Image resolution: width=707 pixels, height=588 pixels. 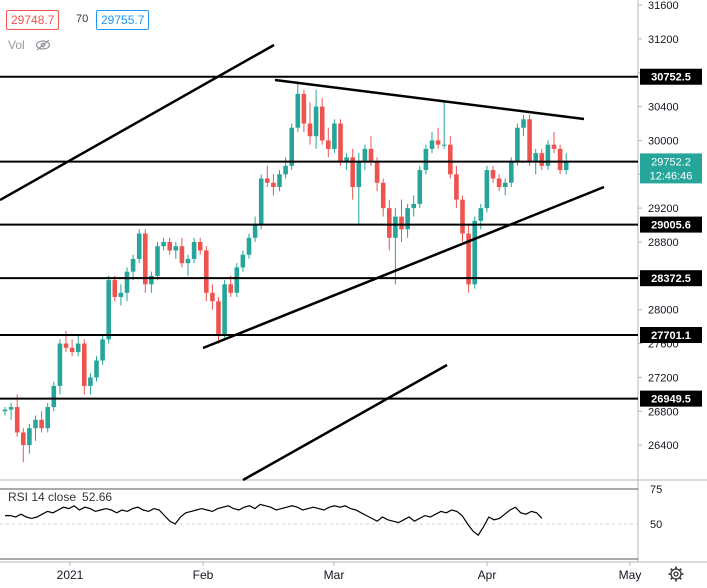 I want to click on price-tick-label: 28800, so click(x=663, y=243).